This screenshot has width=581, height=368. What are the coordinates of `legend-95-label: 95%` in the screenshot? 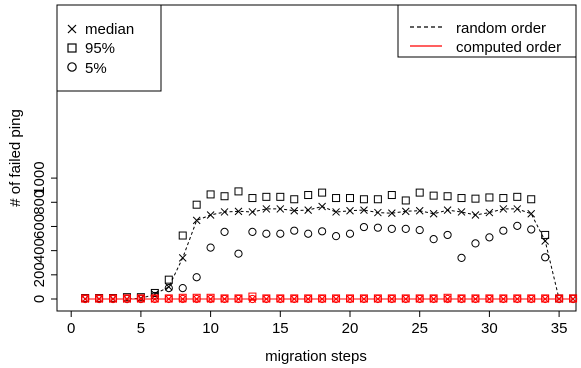 It's located at (100, 48).